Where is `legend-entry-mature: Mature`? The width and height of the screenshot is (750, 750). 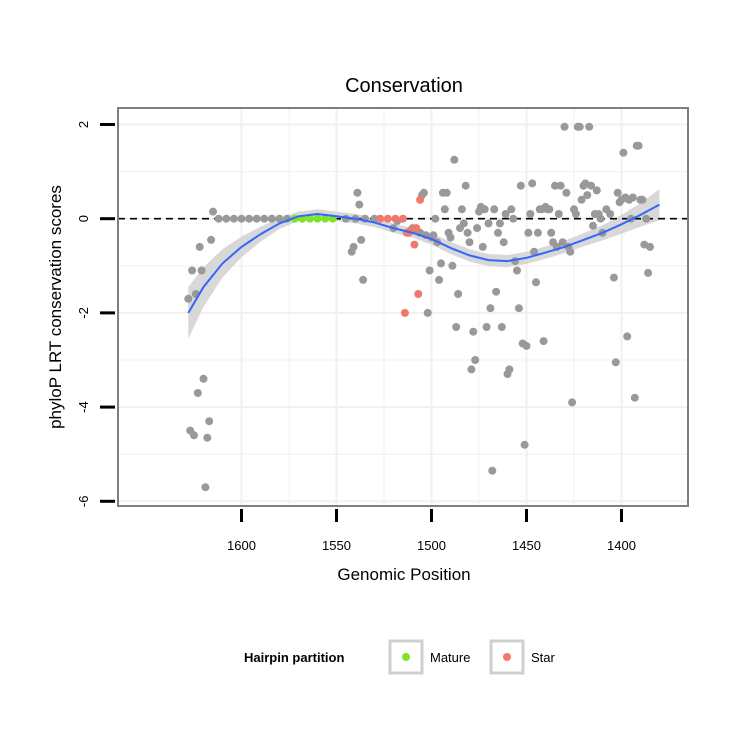 legend-entry-mature: Mature is located at coordinates (429, 657).